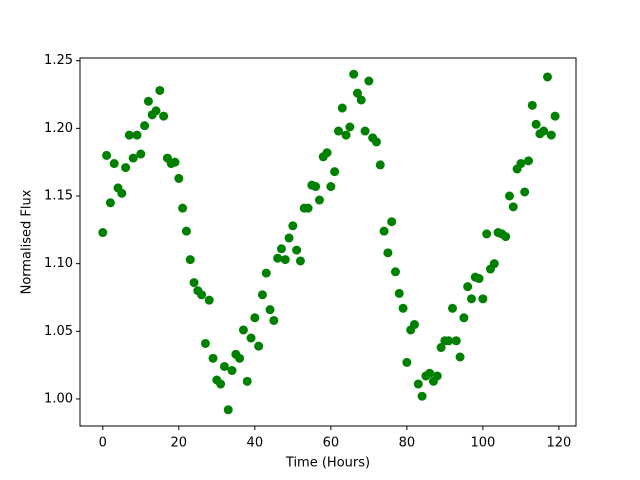  What do you see at coordinates (58, 128) in the screenshot?
I see `y-tick-label: 1.20` at bounding box center [58, 128].